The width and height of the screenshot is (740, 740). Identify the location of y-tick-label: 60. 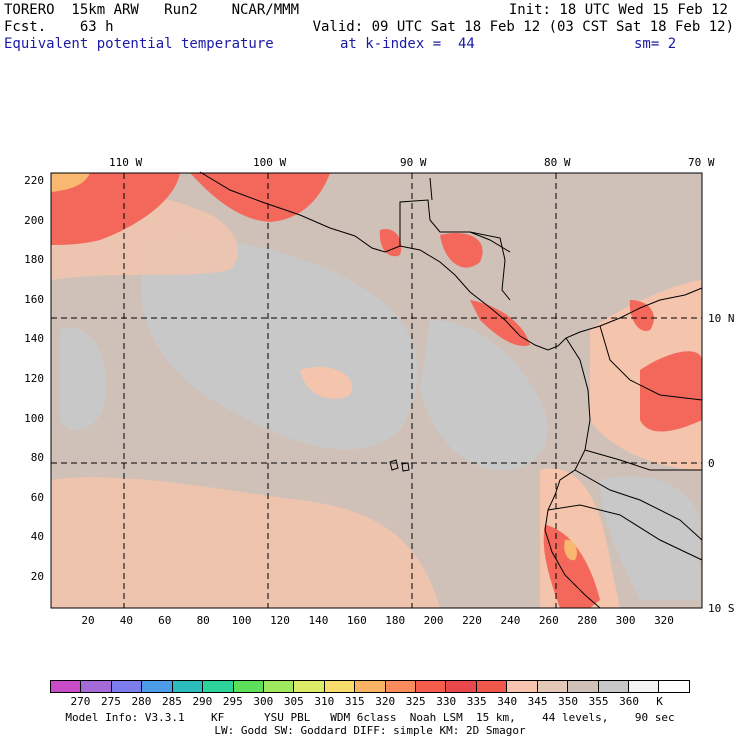
(37, 497).